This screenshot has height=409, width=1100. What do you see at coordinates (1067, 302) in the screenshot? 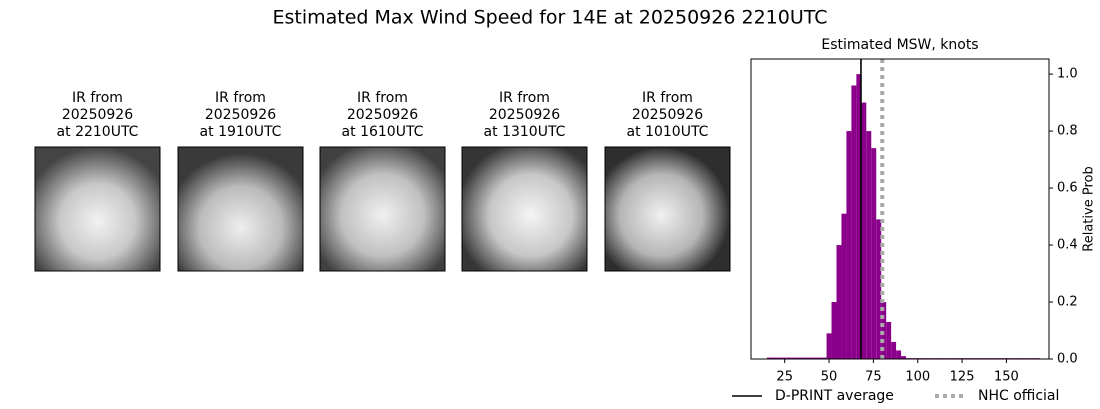
I see `y-tick-label: 0.2` at bounding box center [1067, 302].